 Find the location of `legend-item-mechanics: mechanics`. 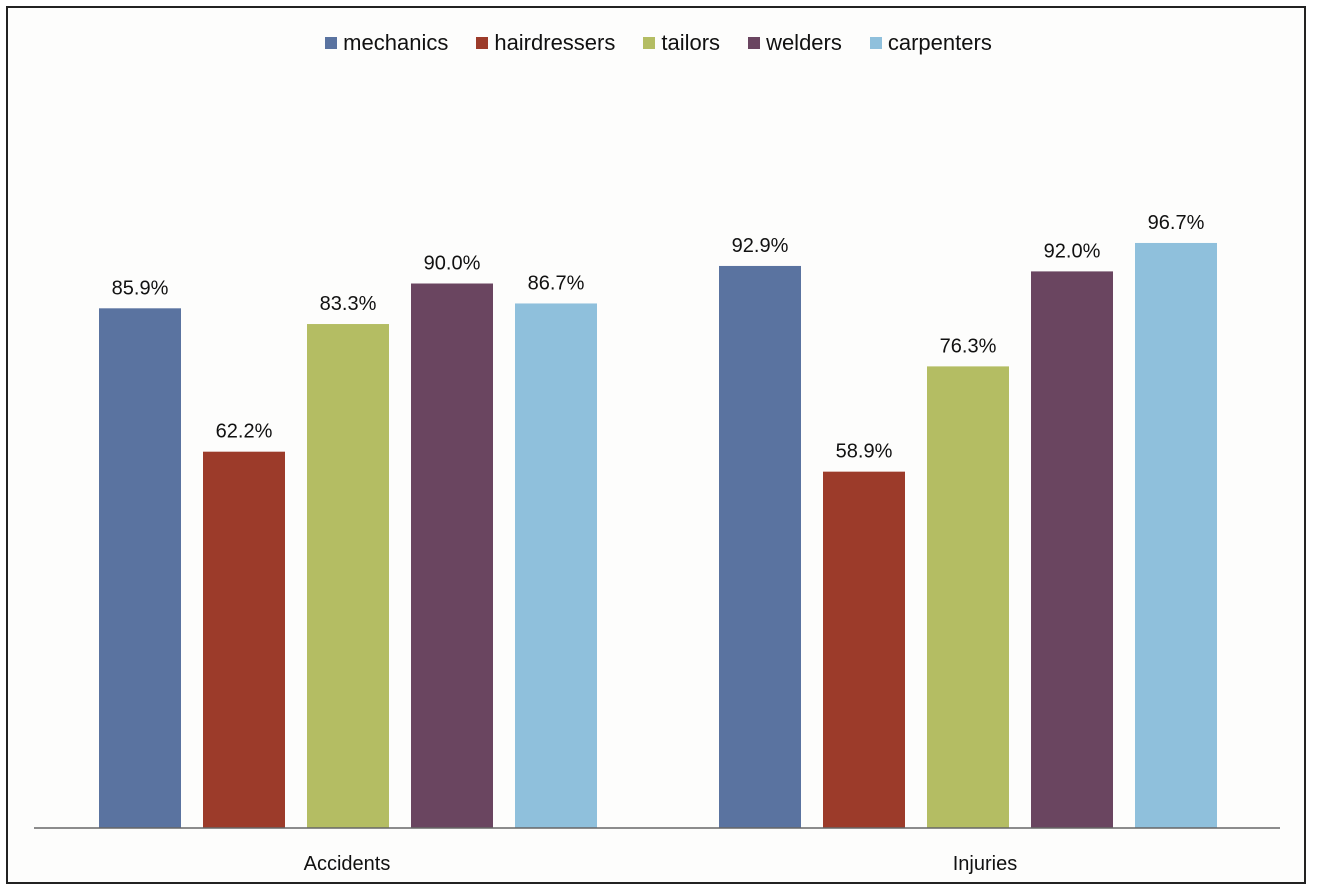

legend-item-mechanics: mechanics is located at coordinates (386, 43).